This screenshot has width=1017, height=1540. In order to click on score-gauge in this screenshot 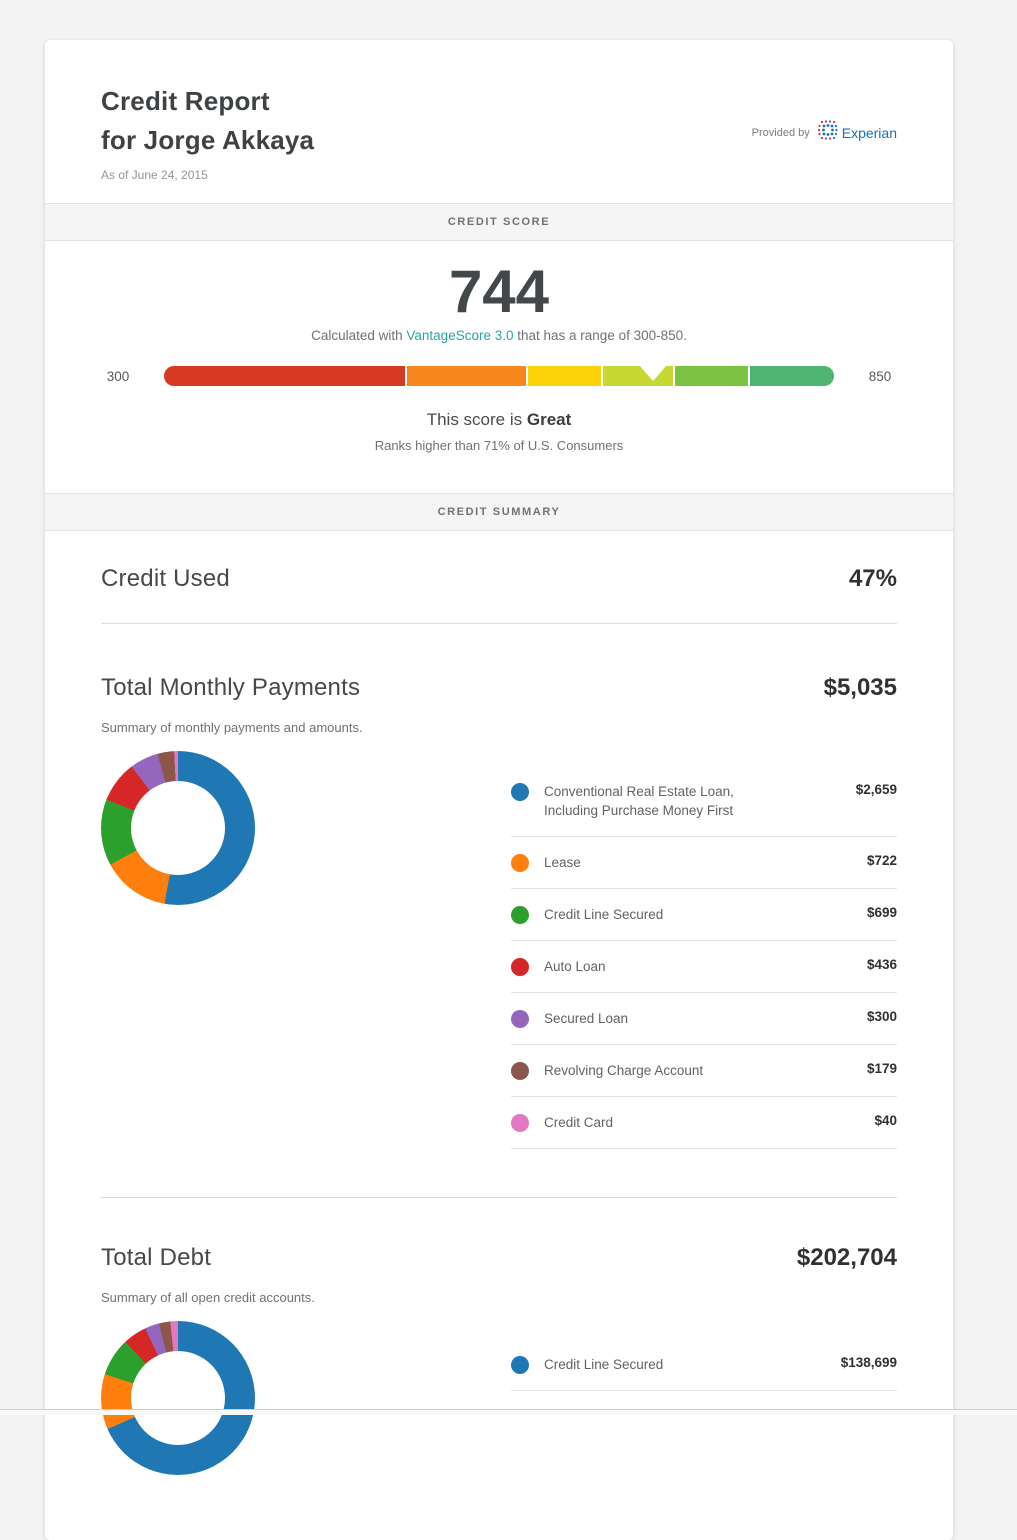, I will do `click(499, 376)`.